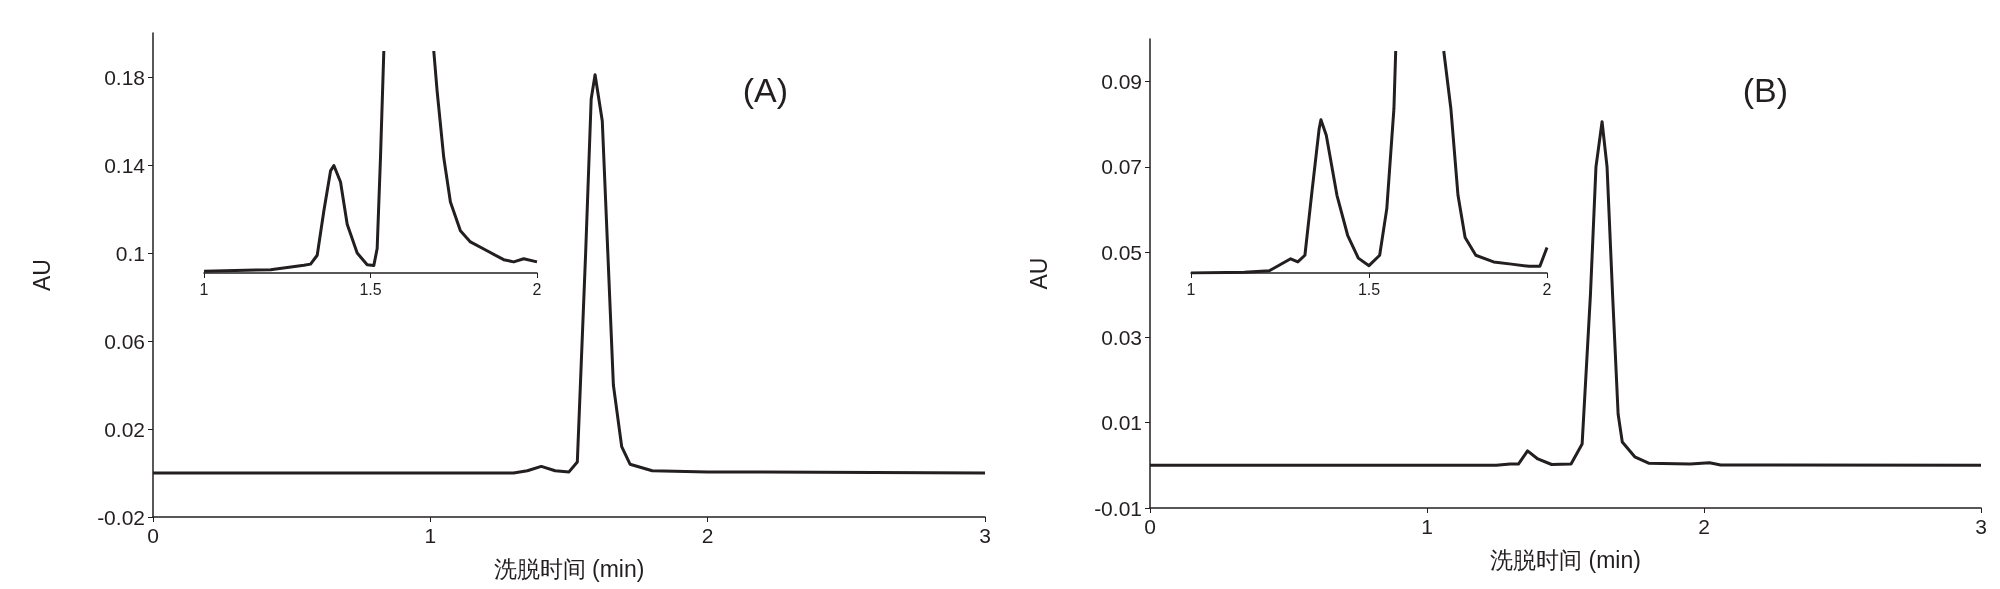 The image size is (2000, 589). Describe the element at coordinates (124, 77) in the screenshot. I see `y-tick-label: 0.18` at that location.